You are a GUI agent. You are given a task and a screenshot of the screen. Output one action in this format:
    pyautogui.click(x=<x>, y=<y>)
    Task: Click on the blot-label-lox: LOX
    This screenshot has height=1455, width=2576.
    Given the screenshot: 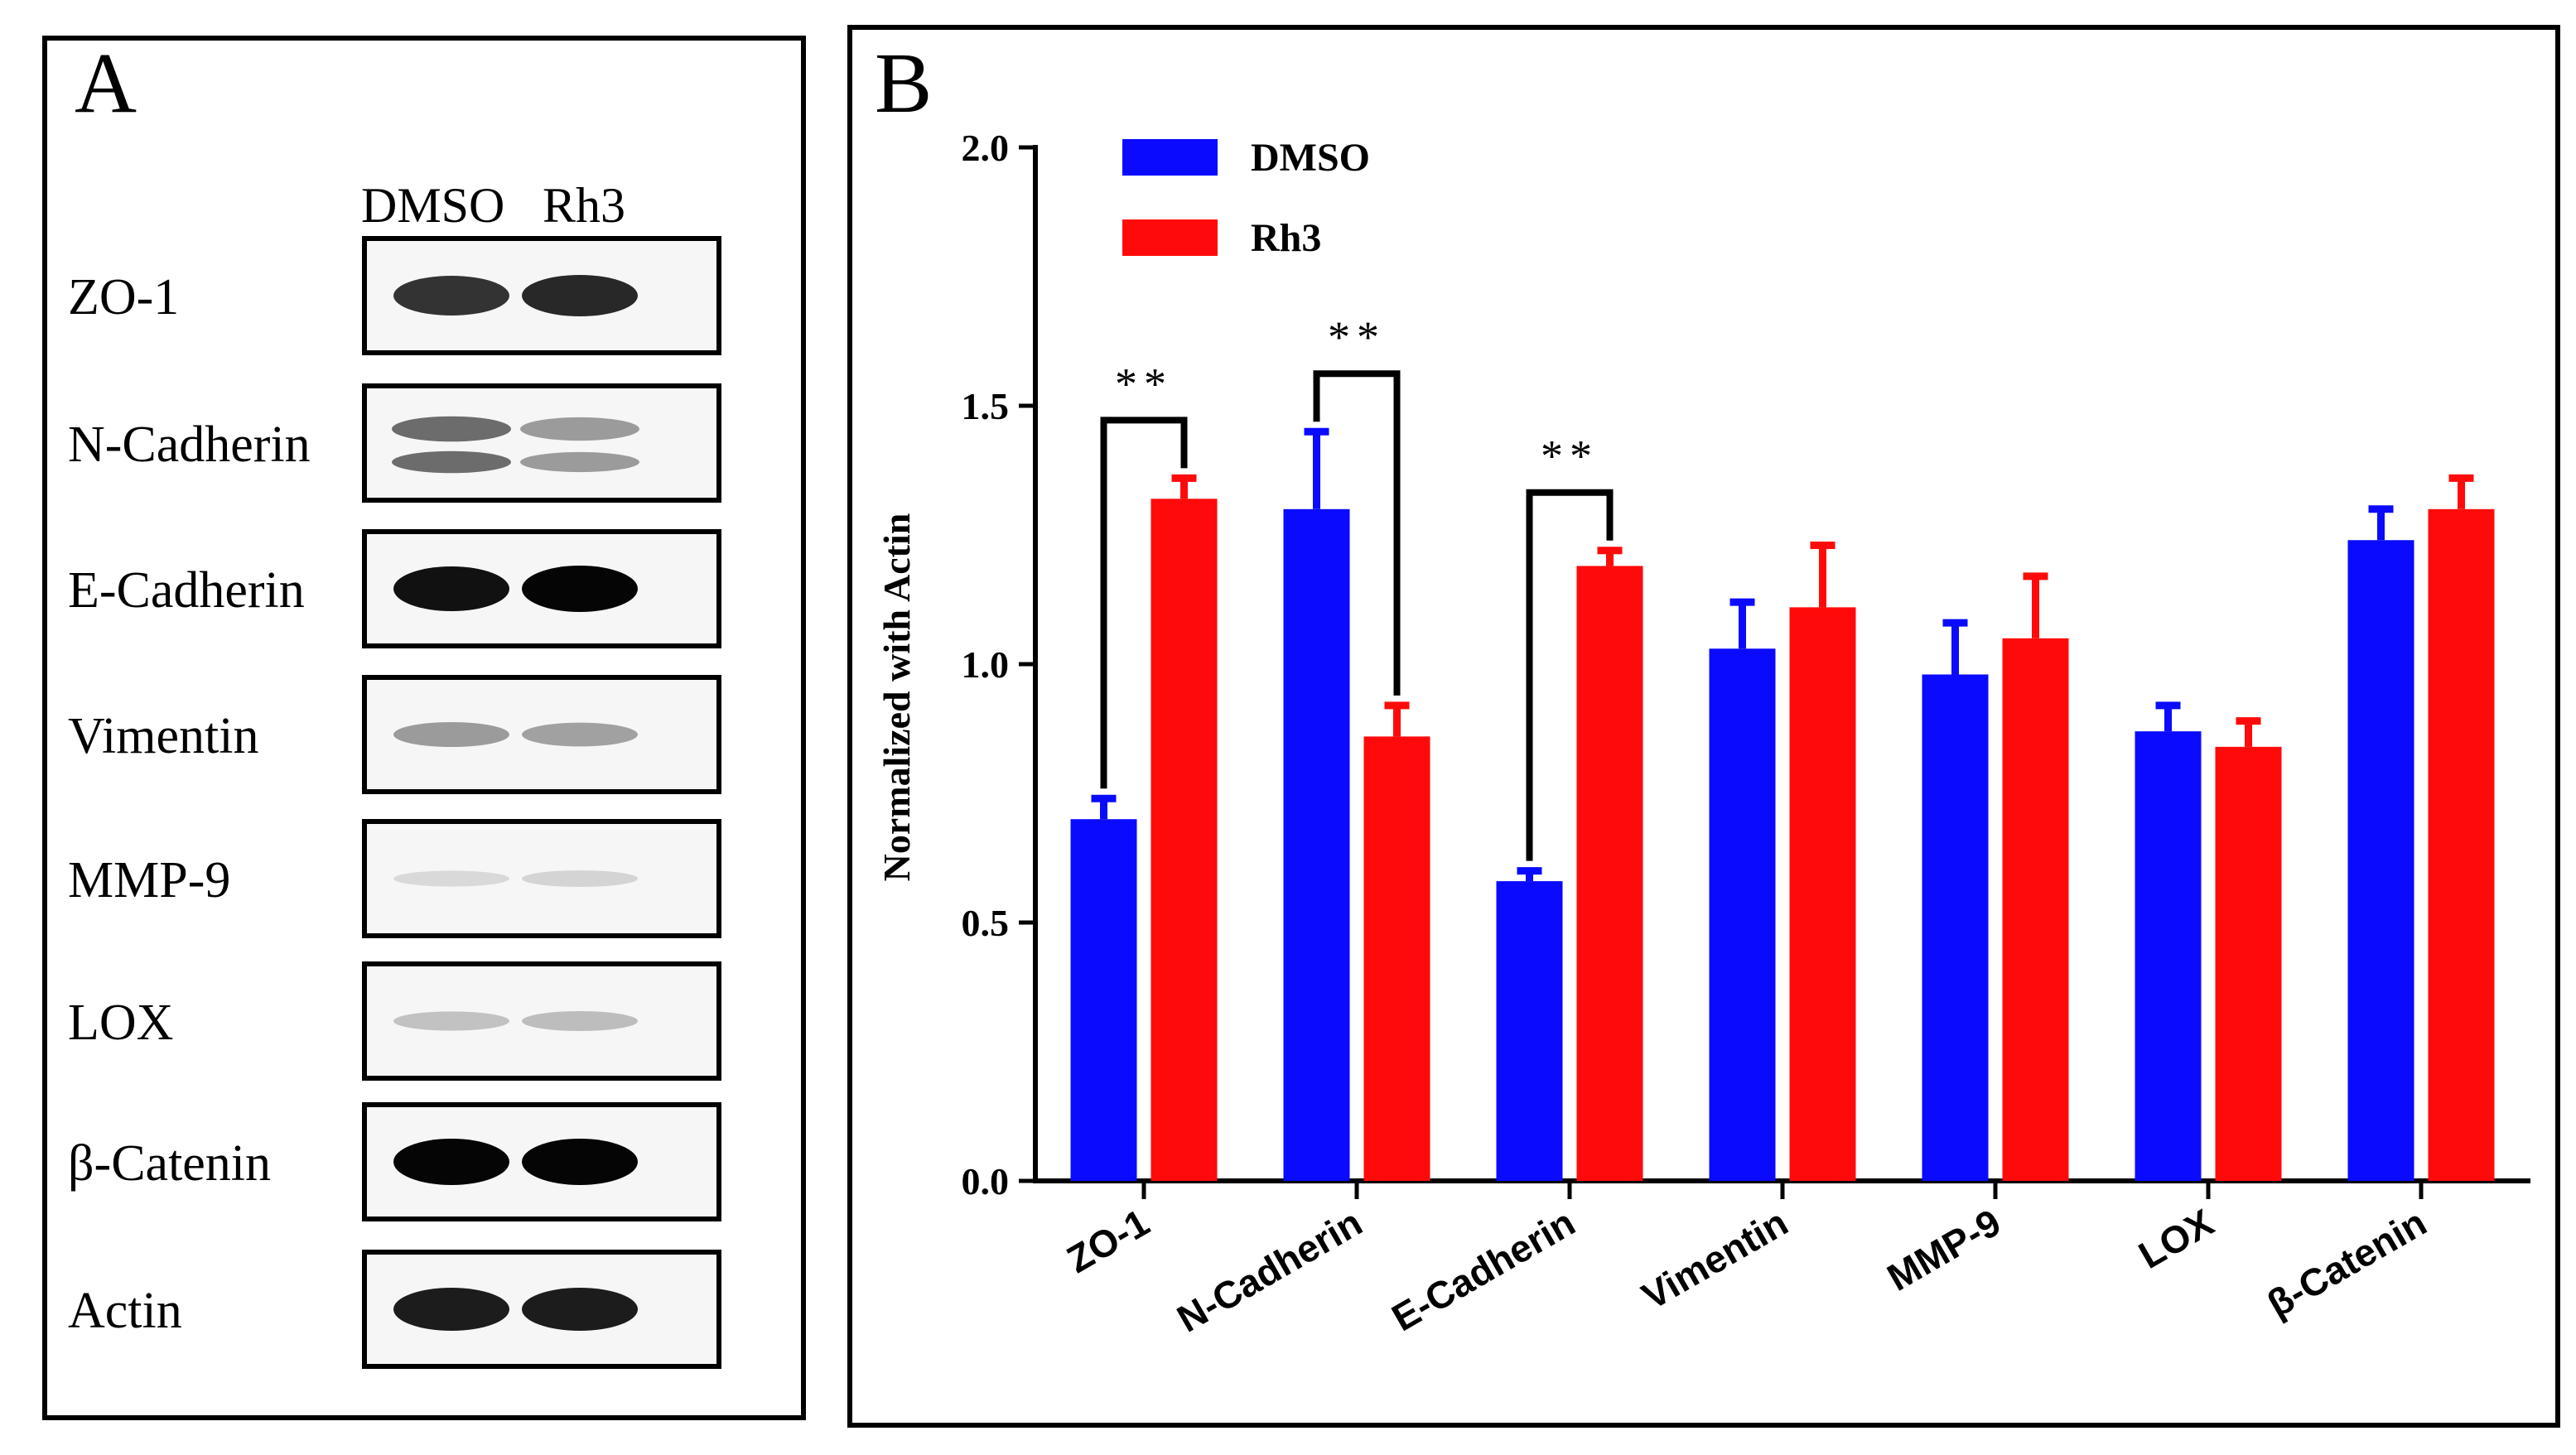 What is the action you would take?
    pyautogui.click(x=121, y=1023)
    